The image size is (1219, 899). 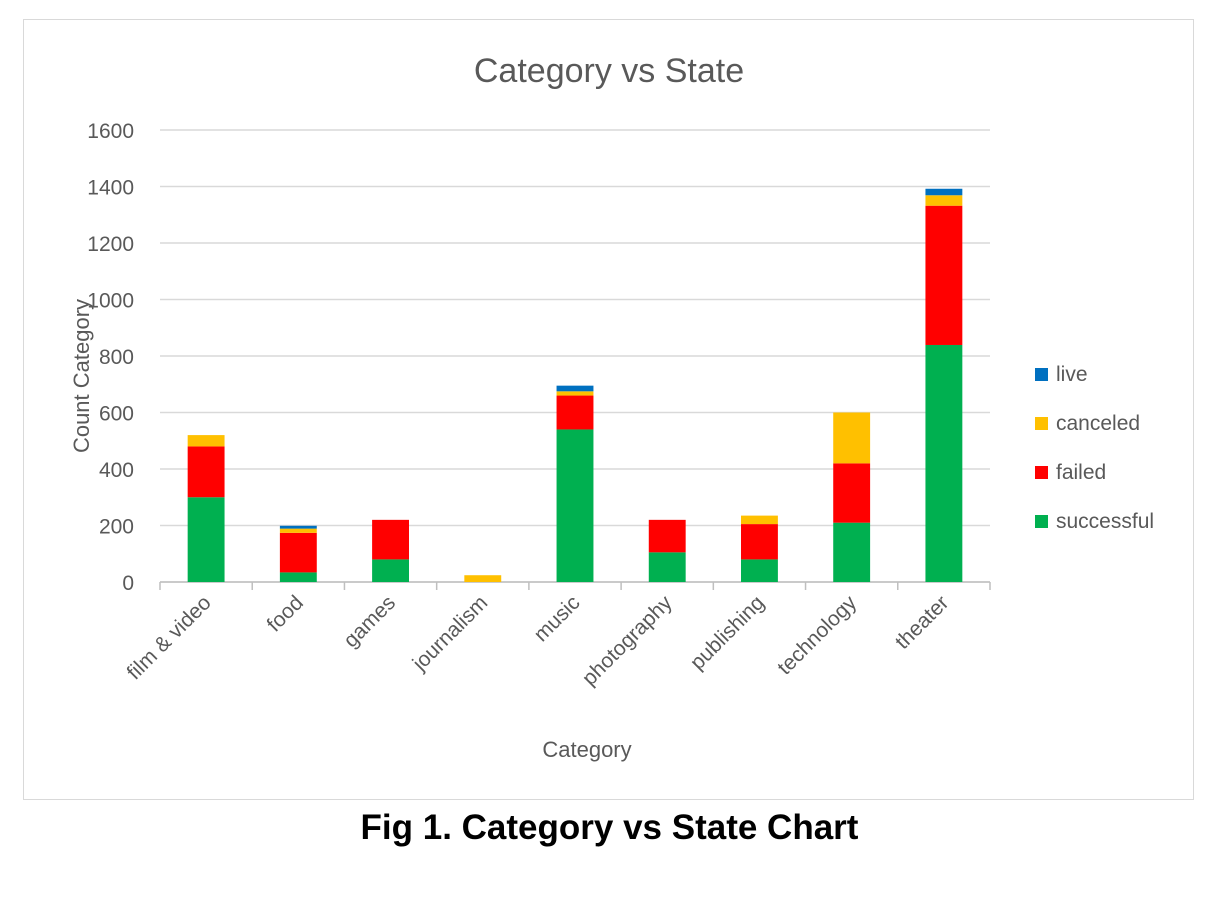 What do you see at coordinates (369, 621) in the screenshot?
I see `x-tick-label: games` at bounding box center [369, 621].